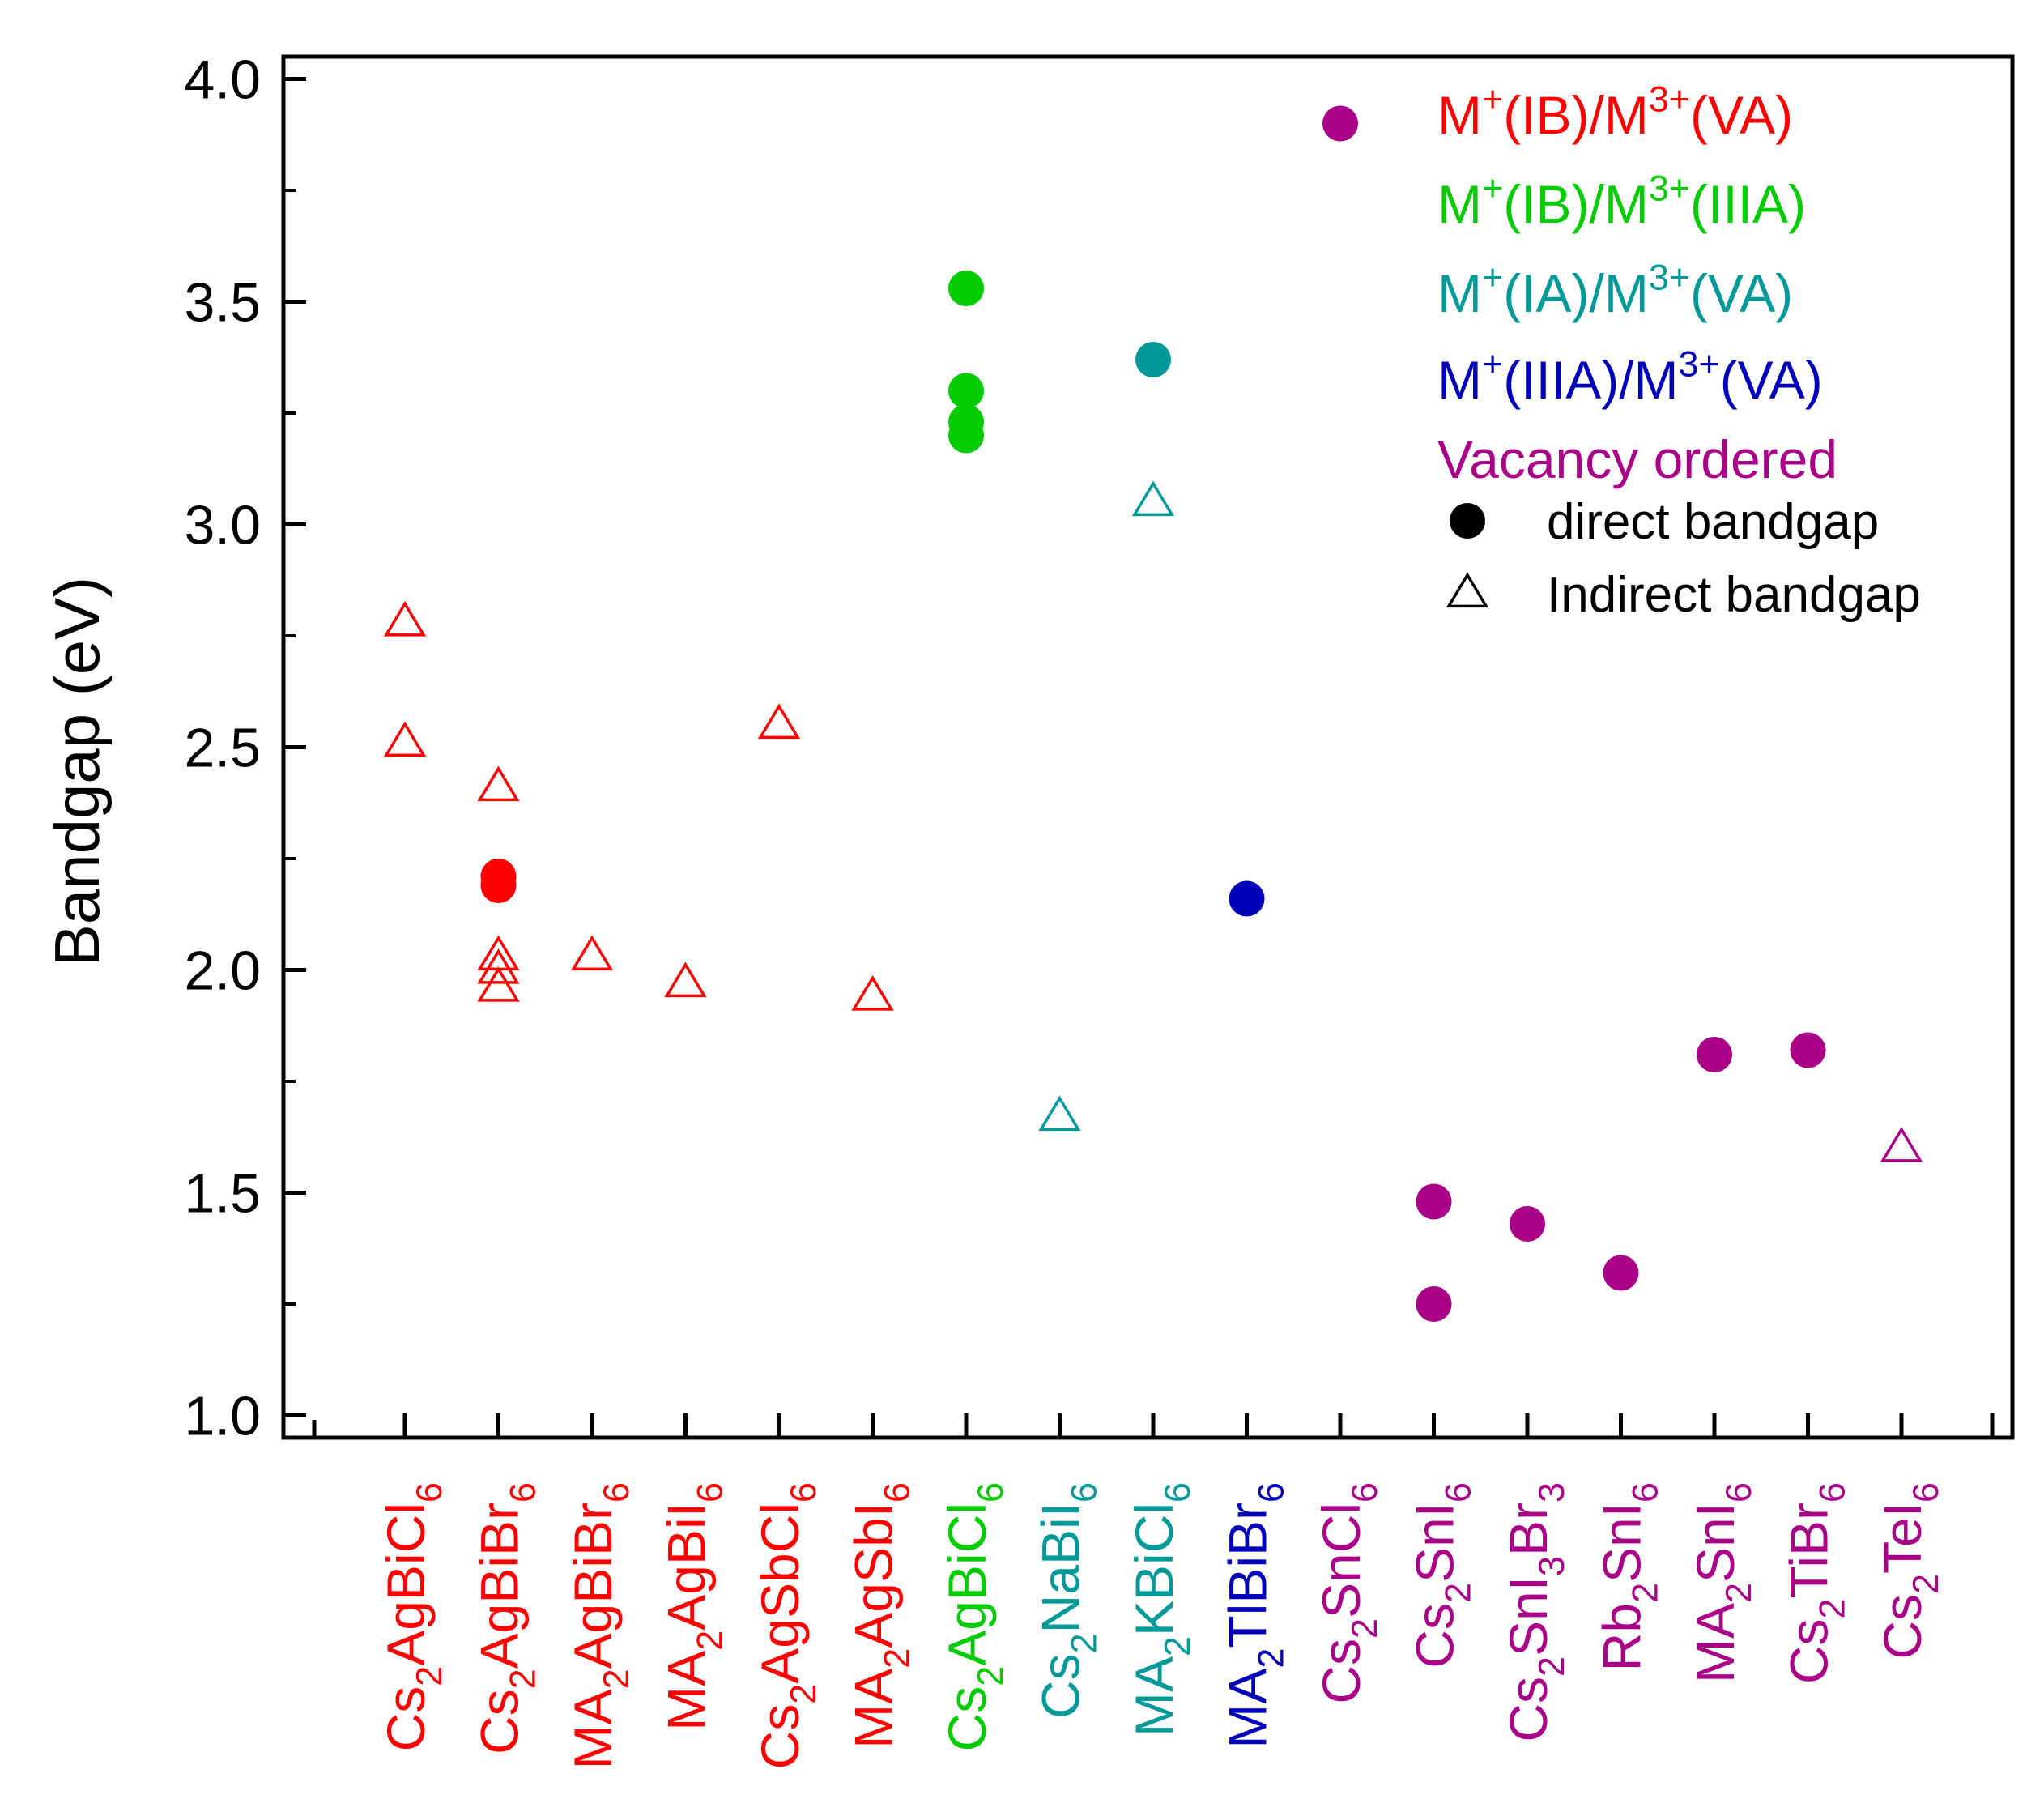 This screenshot has height=1816, width=2044. I want to click on legend-entry-iiia-va-part: (IIIA)/M, so click(1590, 380).